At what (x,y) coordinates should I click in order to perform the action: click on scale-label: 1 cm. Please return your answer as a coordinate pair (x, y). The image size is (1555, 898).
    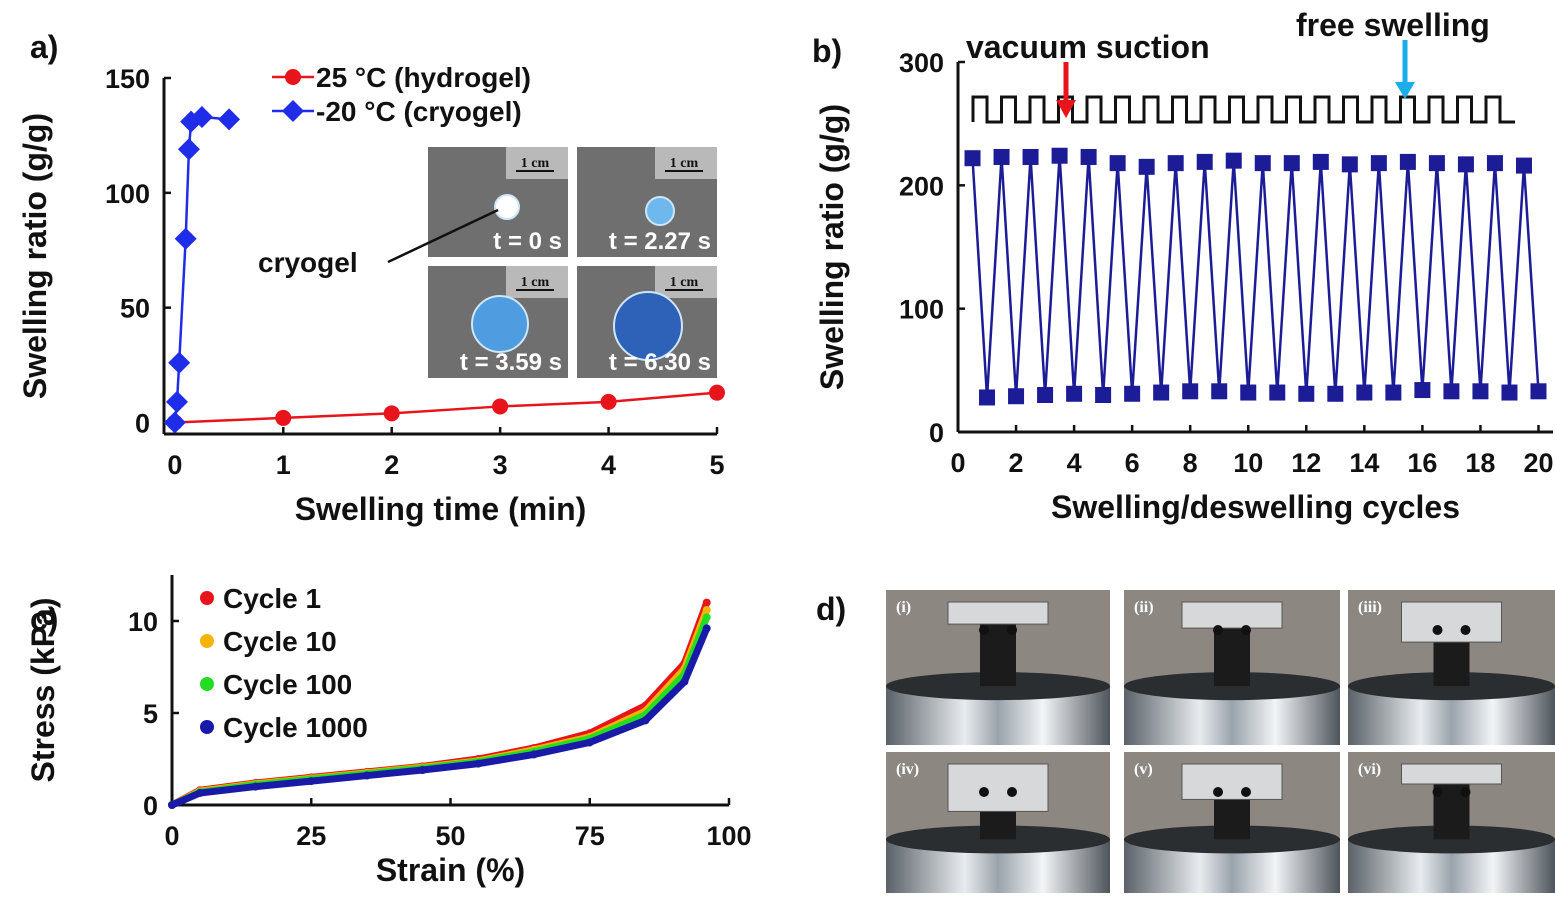
    Looking at the image, I should click on (535, 282).